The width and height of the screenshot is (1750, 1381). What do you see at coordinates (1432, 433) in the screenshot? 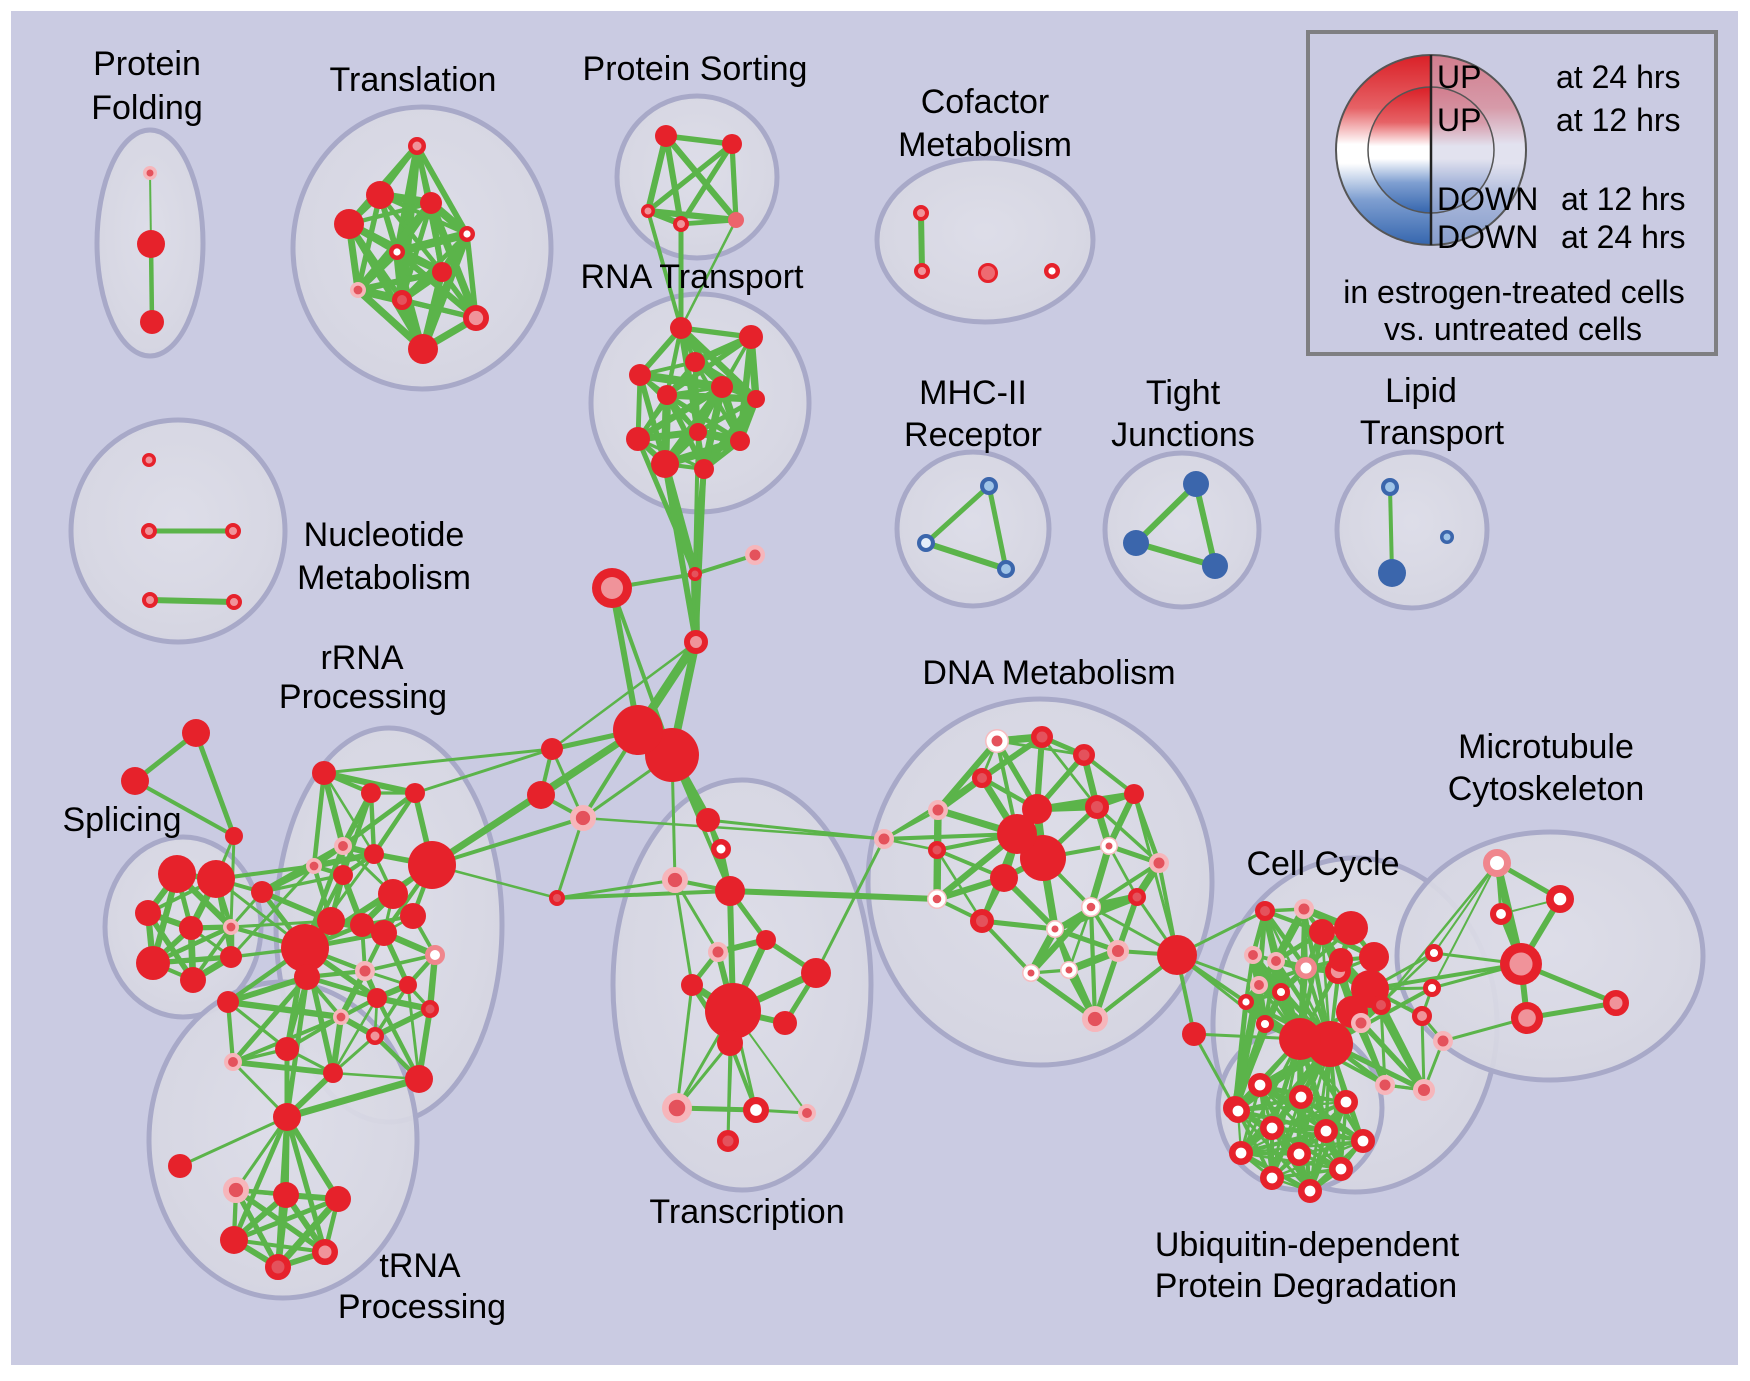
I see `svg-text: Transport` at bounding box center [1432, 433].